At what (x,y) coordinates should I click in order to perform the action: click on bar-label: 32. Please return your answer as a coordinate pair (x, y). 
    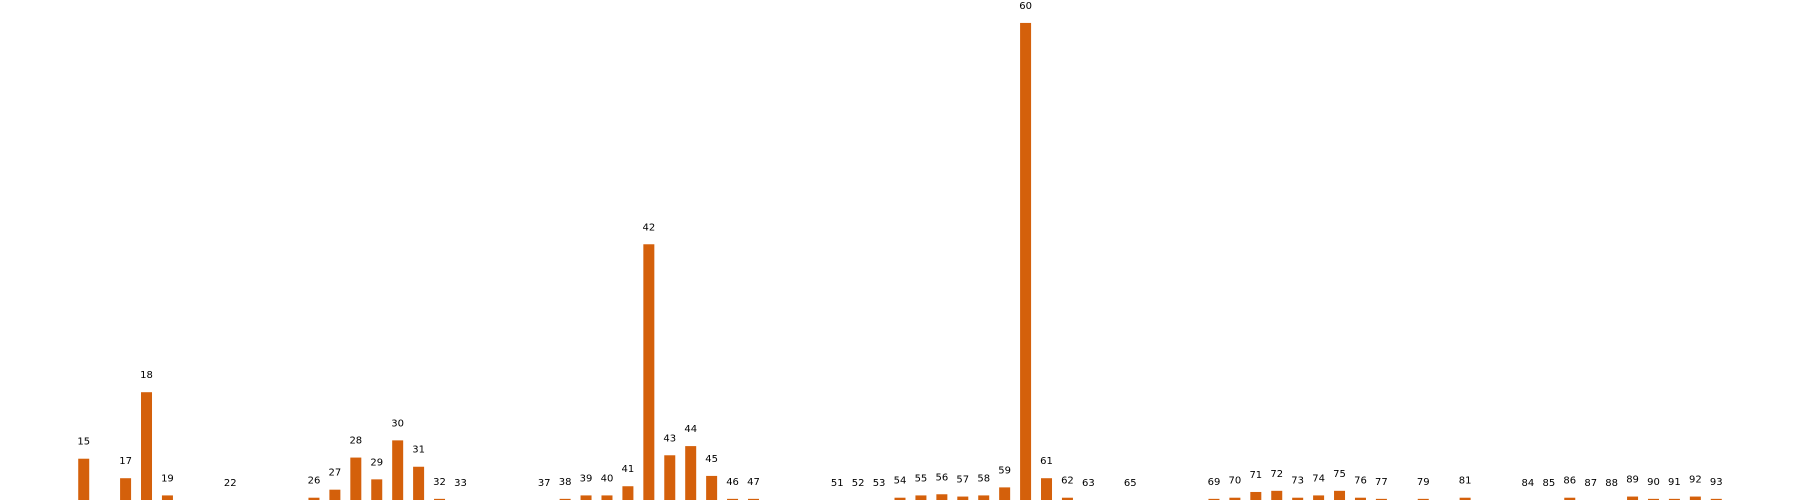
    Looking at the image, I should click on (439, 482).